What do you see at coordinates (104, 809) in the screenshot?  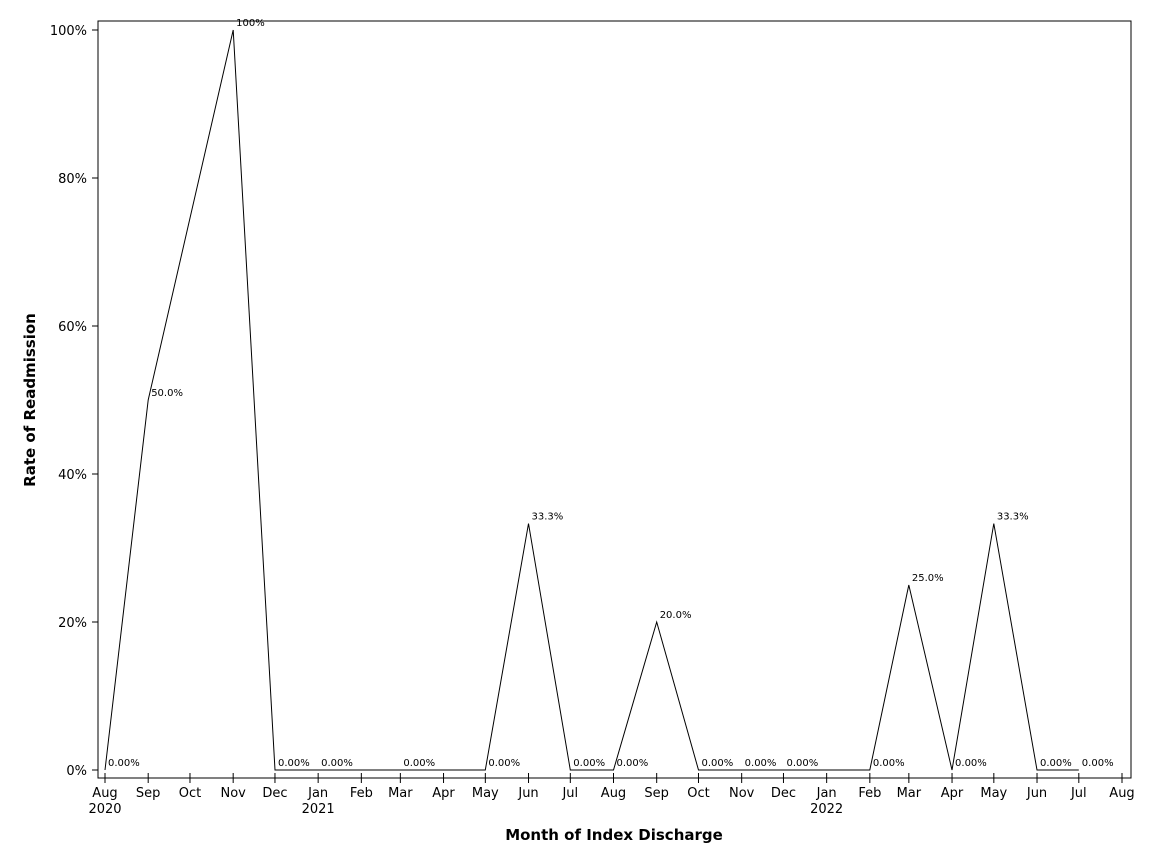 I see `x-year-label: 2020` at bounding box center [104, 809].